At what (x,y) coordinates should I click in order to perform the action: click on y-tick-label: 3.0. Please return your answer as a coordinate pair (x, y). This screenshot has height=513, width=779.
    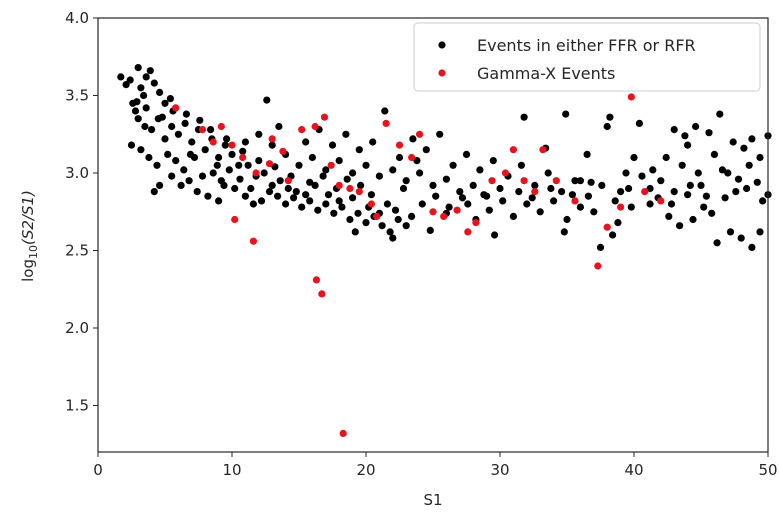
    Looking at the image, I should click on (77, 173).